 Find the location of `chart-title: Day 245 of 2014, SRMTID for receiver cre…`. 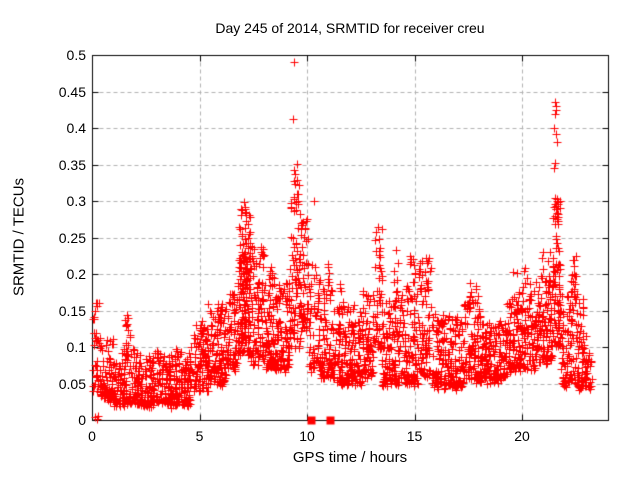

chart-title: Day 245 of 2014, SRMTID for receiver cre… is located at coordinates (350, 28).